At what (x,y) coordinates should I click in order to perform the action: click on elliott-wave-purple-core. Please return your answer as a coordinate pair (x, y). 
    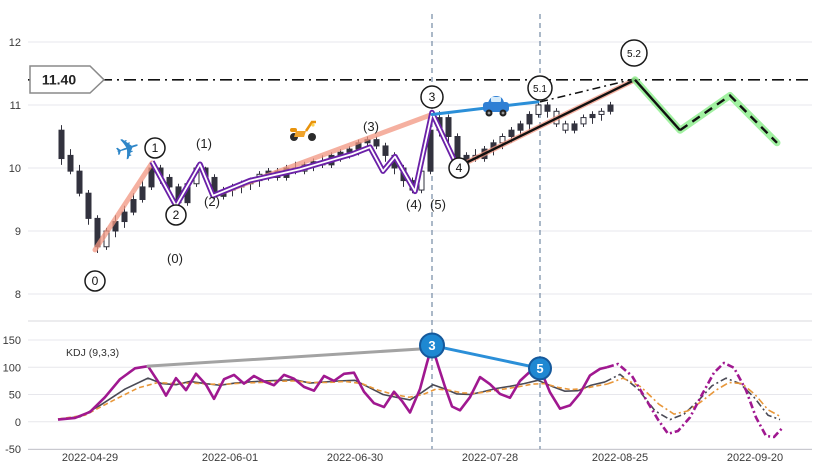
    Looking at the image, I should click on (305, 159).